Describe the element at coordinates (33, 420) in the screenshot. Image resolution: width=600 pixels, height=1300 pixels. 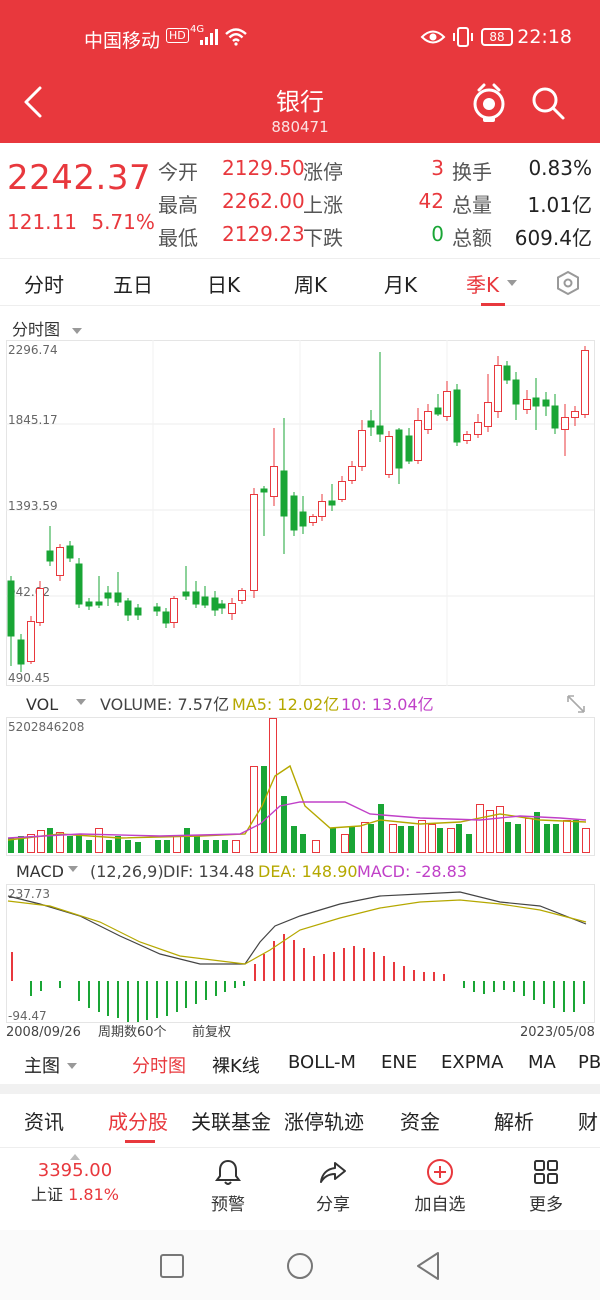
I see `y-tick-2: 1845.17` at that location.